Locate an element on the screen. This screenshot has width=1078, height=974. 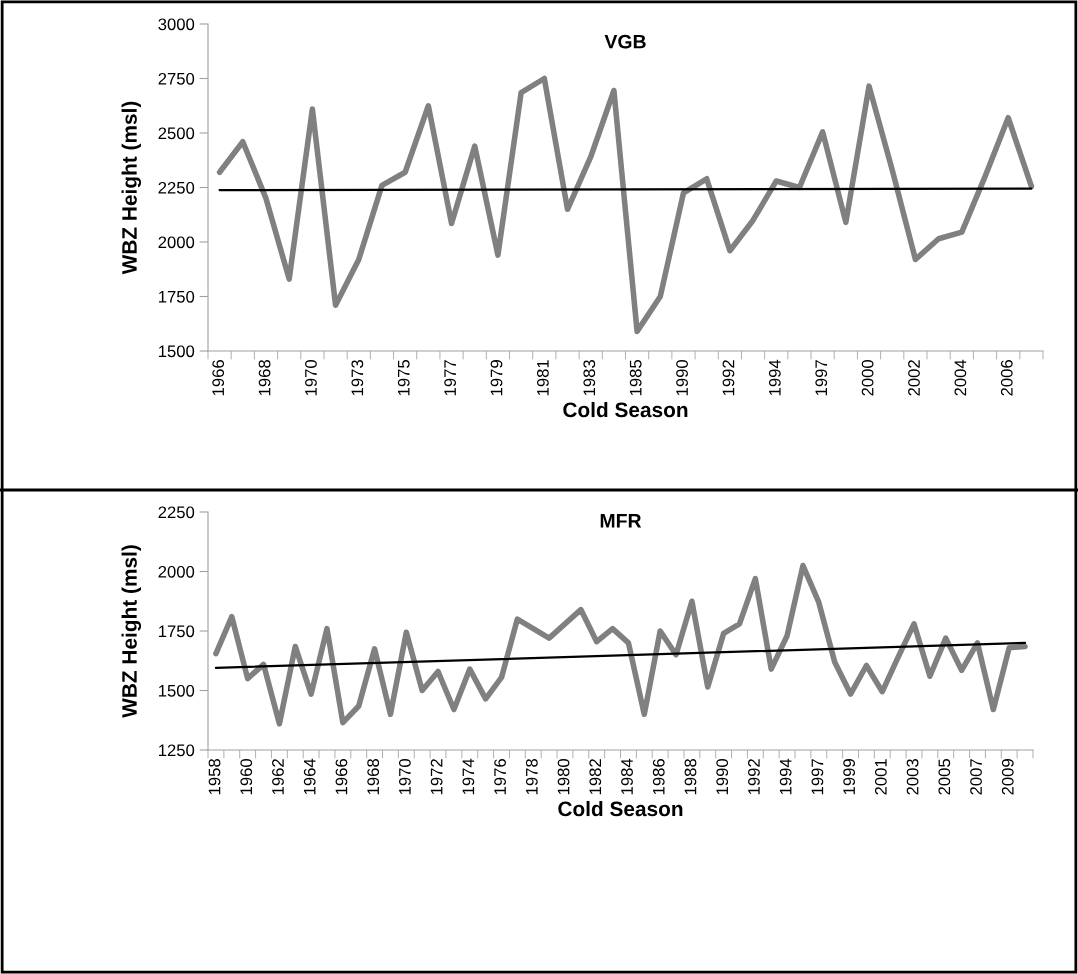
x-tick-label: 1982 is located at coordinates (595, 777).